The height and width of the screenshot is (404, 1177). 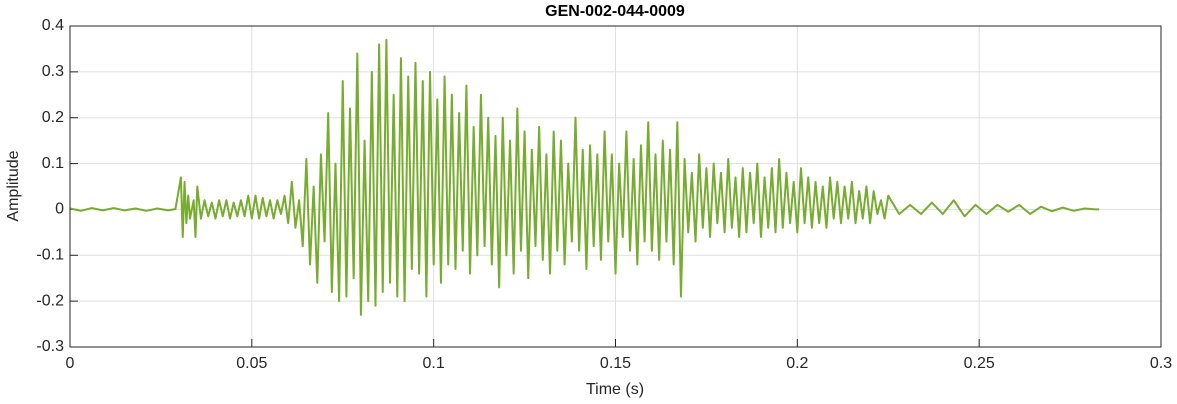 What do you see at coordinates (434, 363) in the screenshot?
I see `x-tick-label: 0.1` at bounding box center [434, 363].